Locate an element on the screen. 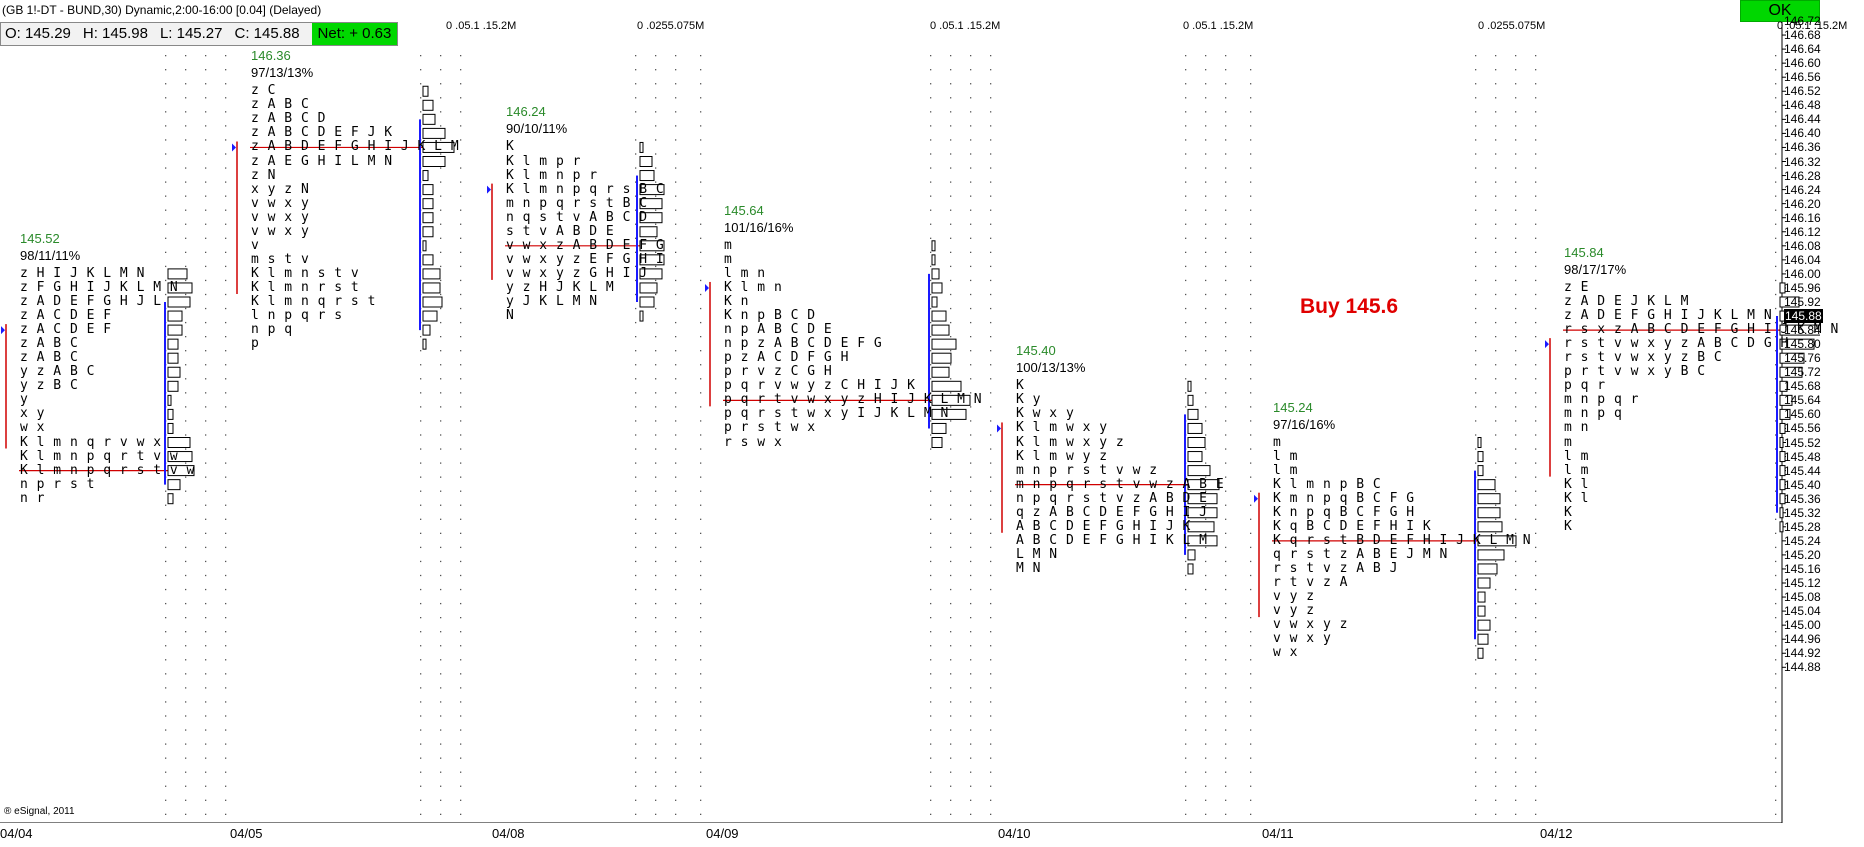  tpo-row: m s t v is located at coordinates (280, 259).